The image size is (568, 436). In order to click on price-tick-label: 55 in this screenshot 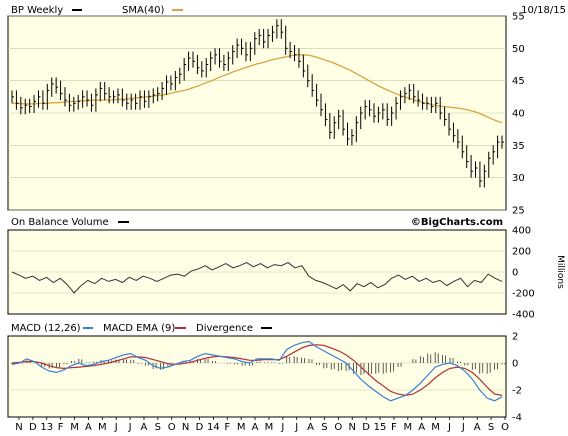, I will do `click(518, 17)`.